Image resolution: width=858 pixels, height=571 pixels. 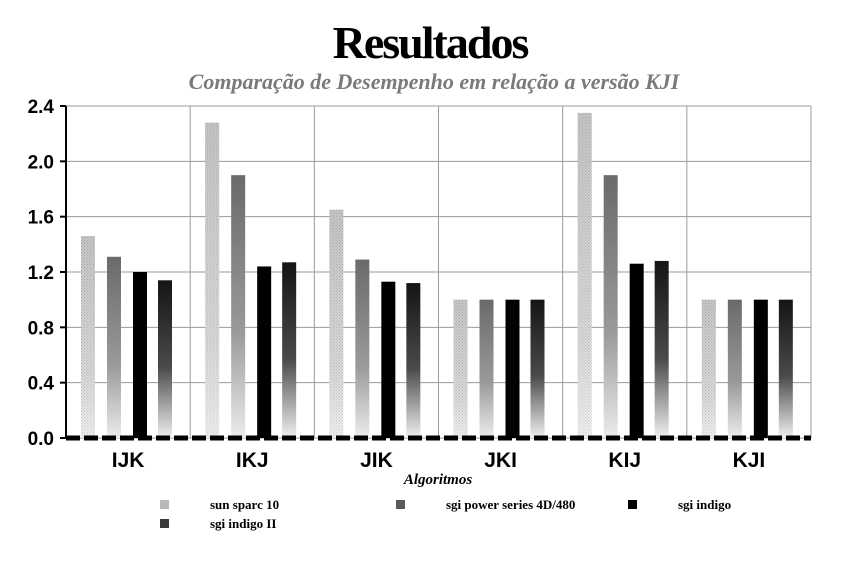 I want to click on y-tick-label: 0.8, so click(x=41, y=328).